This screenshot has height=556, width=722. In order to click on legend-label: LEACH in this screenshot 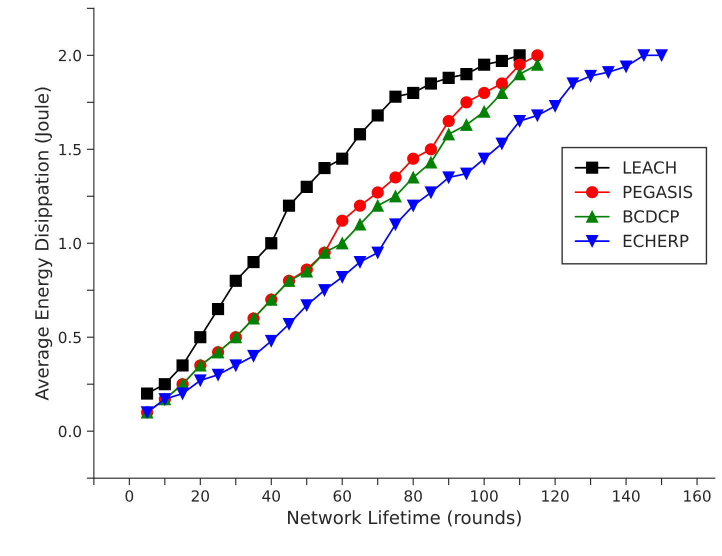, I will do `click(650, 167)`.